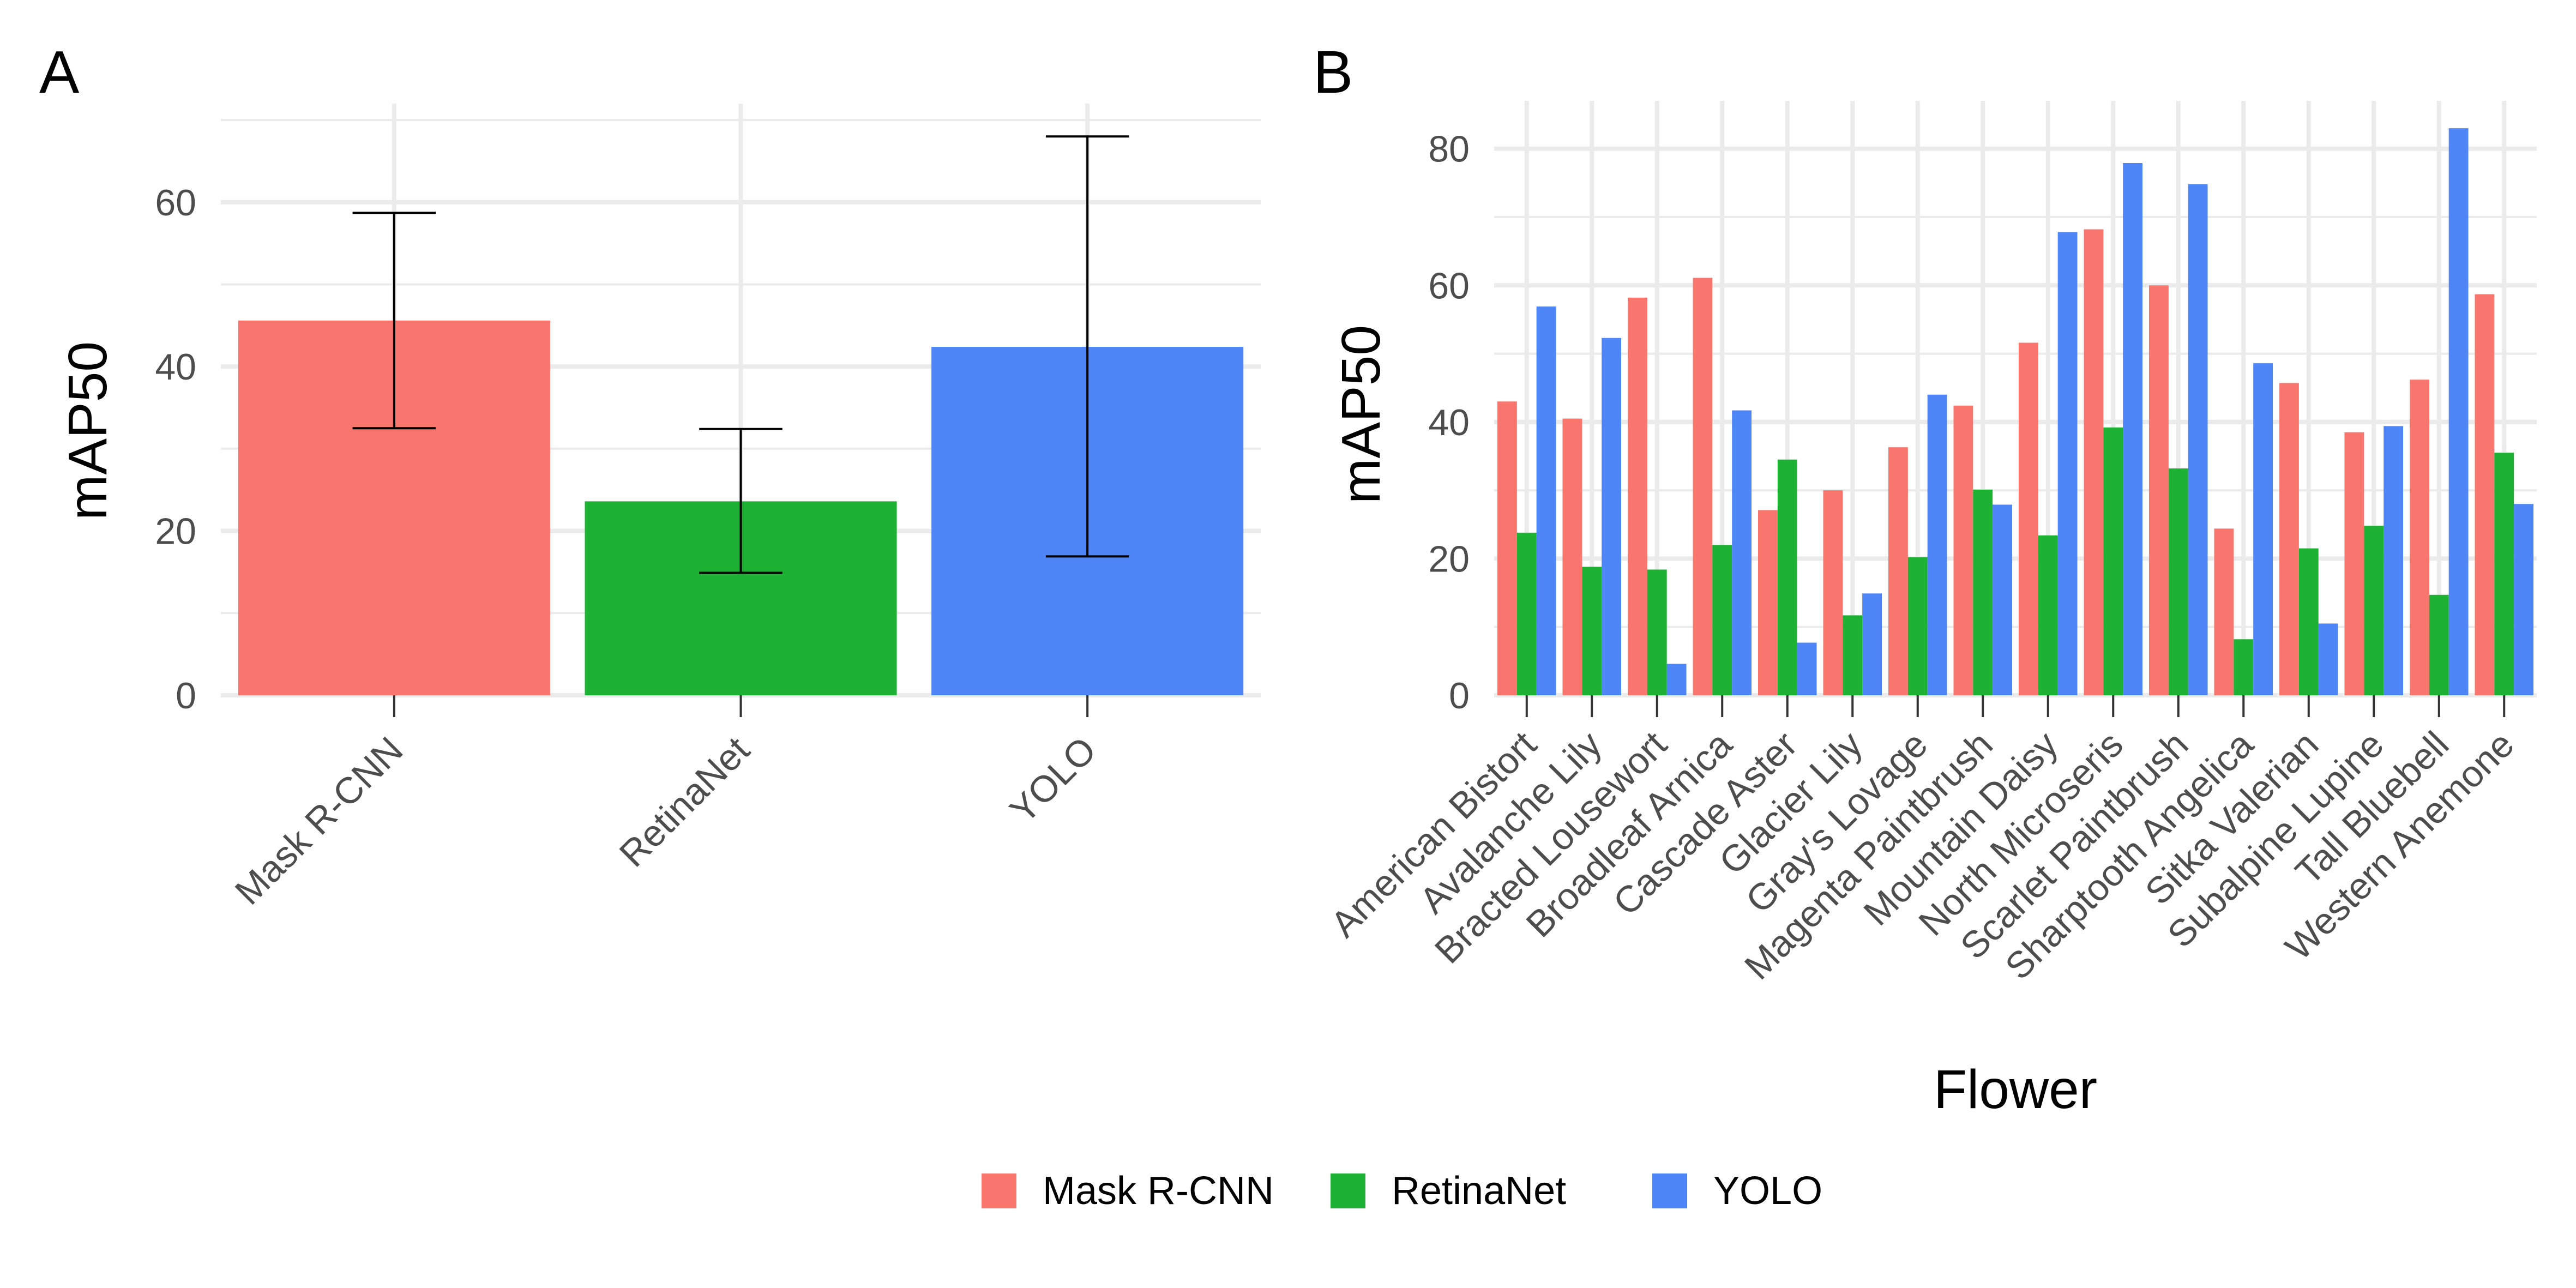 This screenshot has height=1288, width=2576. What do you see at coordinates (1158, 1191) in the screenshot?
I see `legend-label: Mask R-CNN` at bounding box center [1158, 1191].